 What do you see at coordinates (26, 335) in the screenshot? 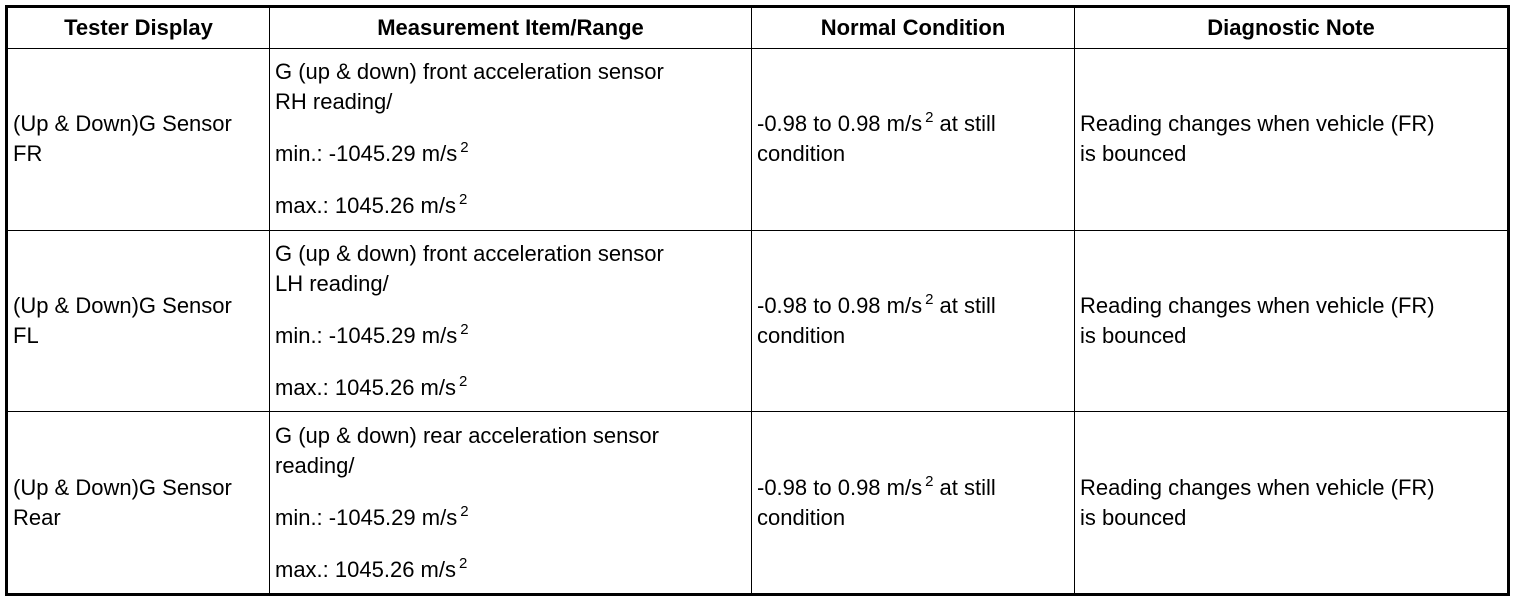
I see `tester-display-line: FL` at bounding box center [26, 335].